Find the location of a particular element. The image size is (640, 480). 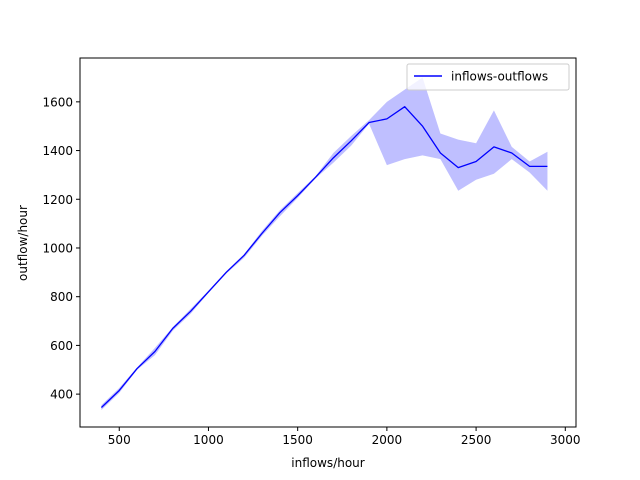

y-tick-label: 1200 is located at coordinates (57, 200).